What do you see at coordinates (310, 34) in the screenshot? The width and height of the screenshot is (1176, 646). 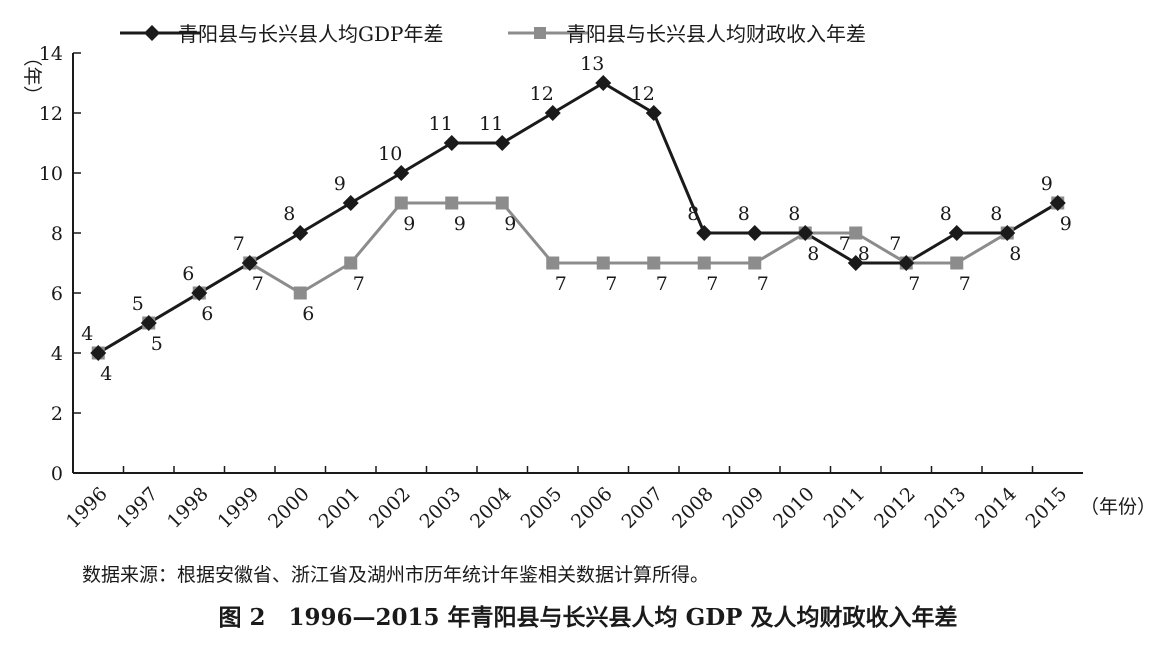 I see `legend-label: 青阳县与长兴县人均GDP年差` at bounding box center [310, 34].